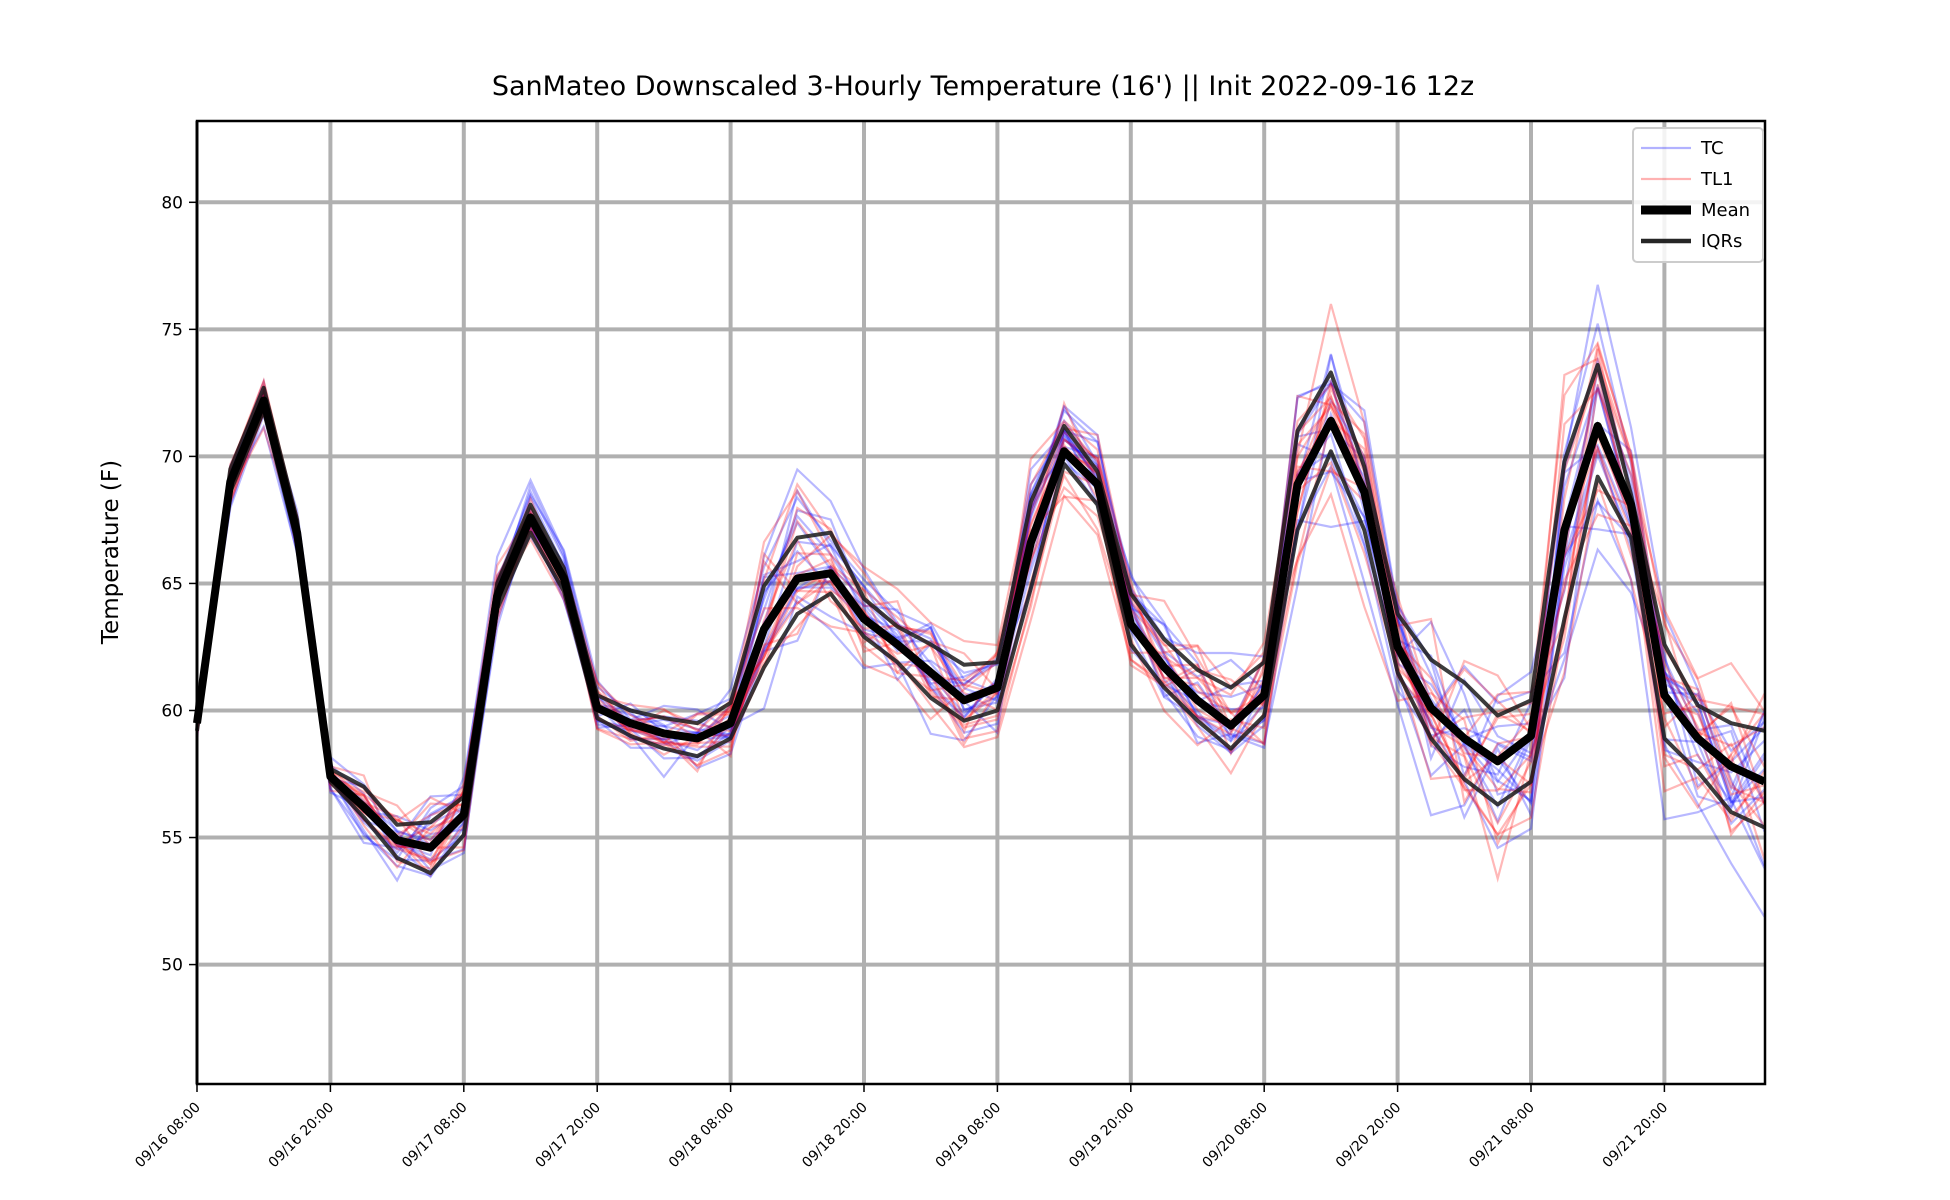 The height and width of the screenshot is (1200, 1950). What do you see at coordinates (172, 330) in the screenshot?
I see `y-tick-label: 75` at bounding box center [172, 330].